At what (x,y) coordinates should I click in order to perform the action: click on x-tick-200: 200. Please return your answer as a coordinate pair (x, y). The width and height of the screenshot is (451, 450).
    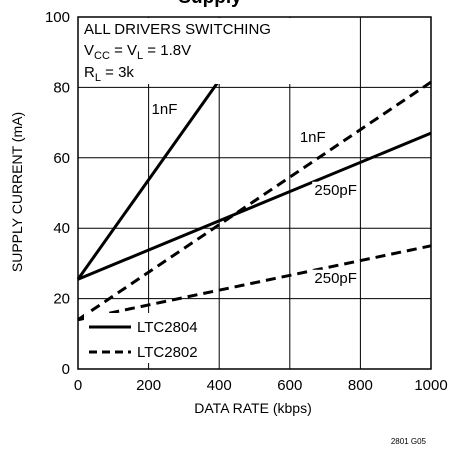
    Looking at the image, I should click on (148, 385).